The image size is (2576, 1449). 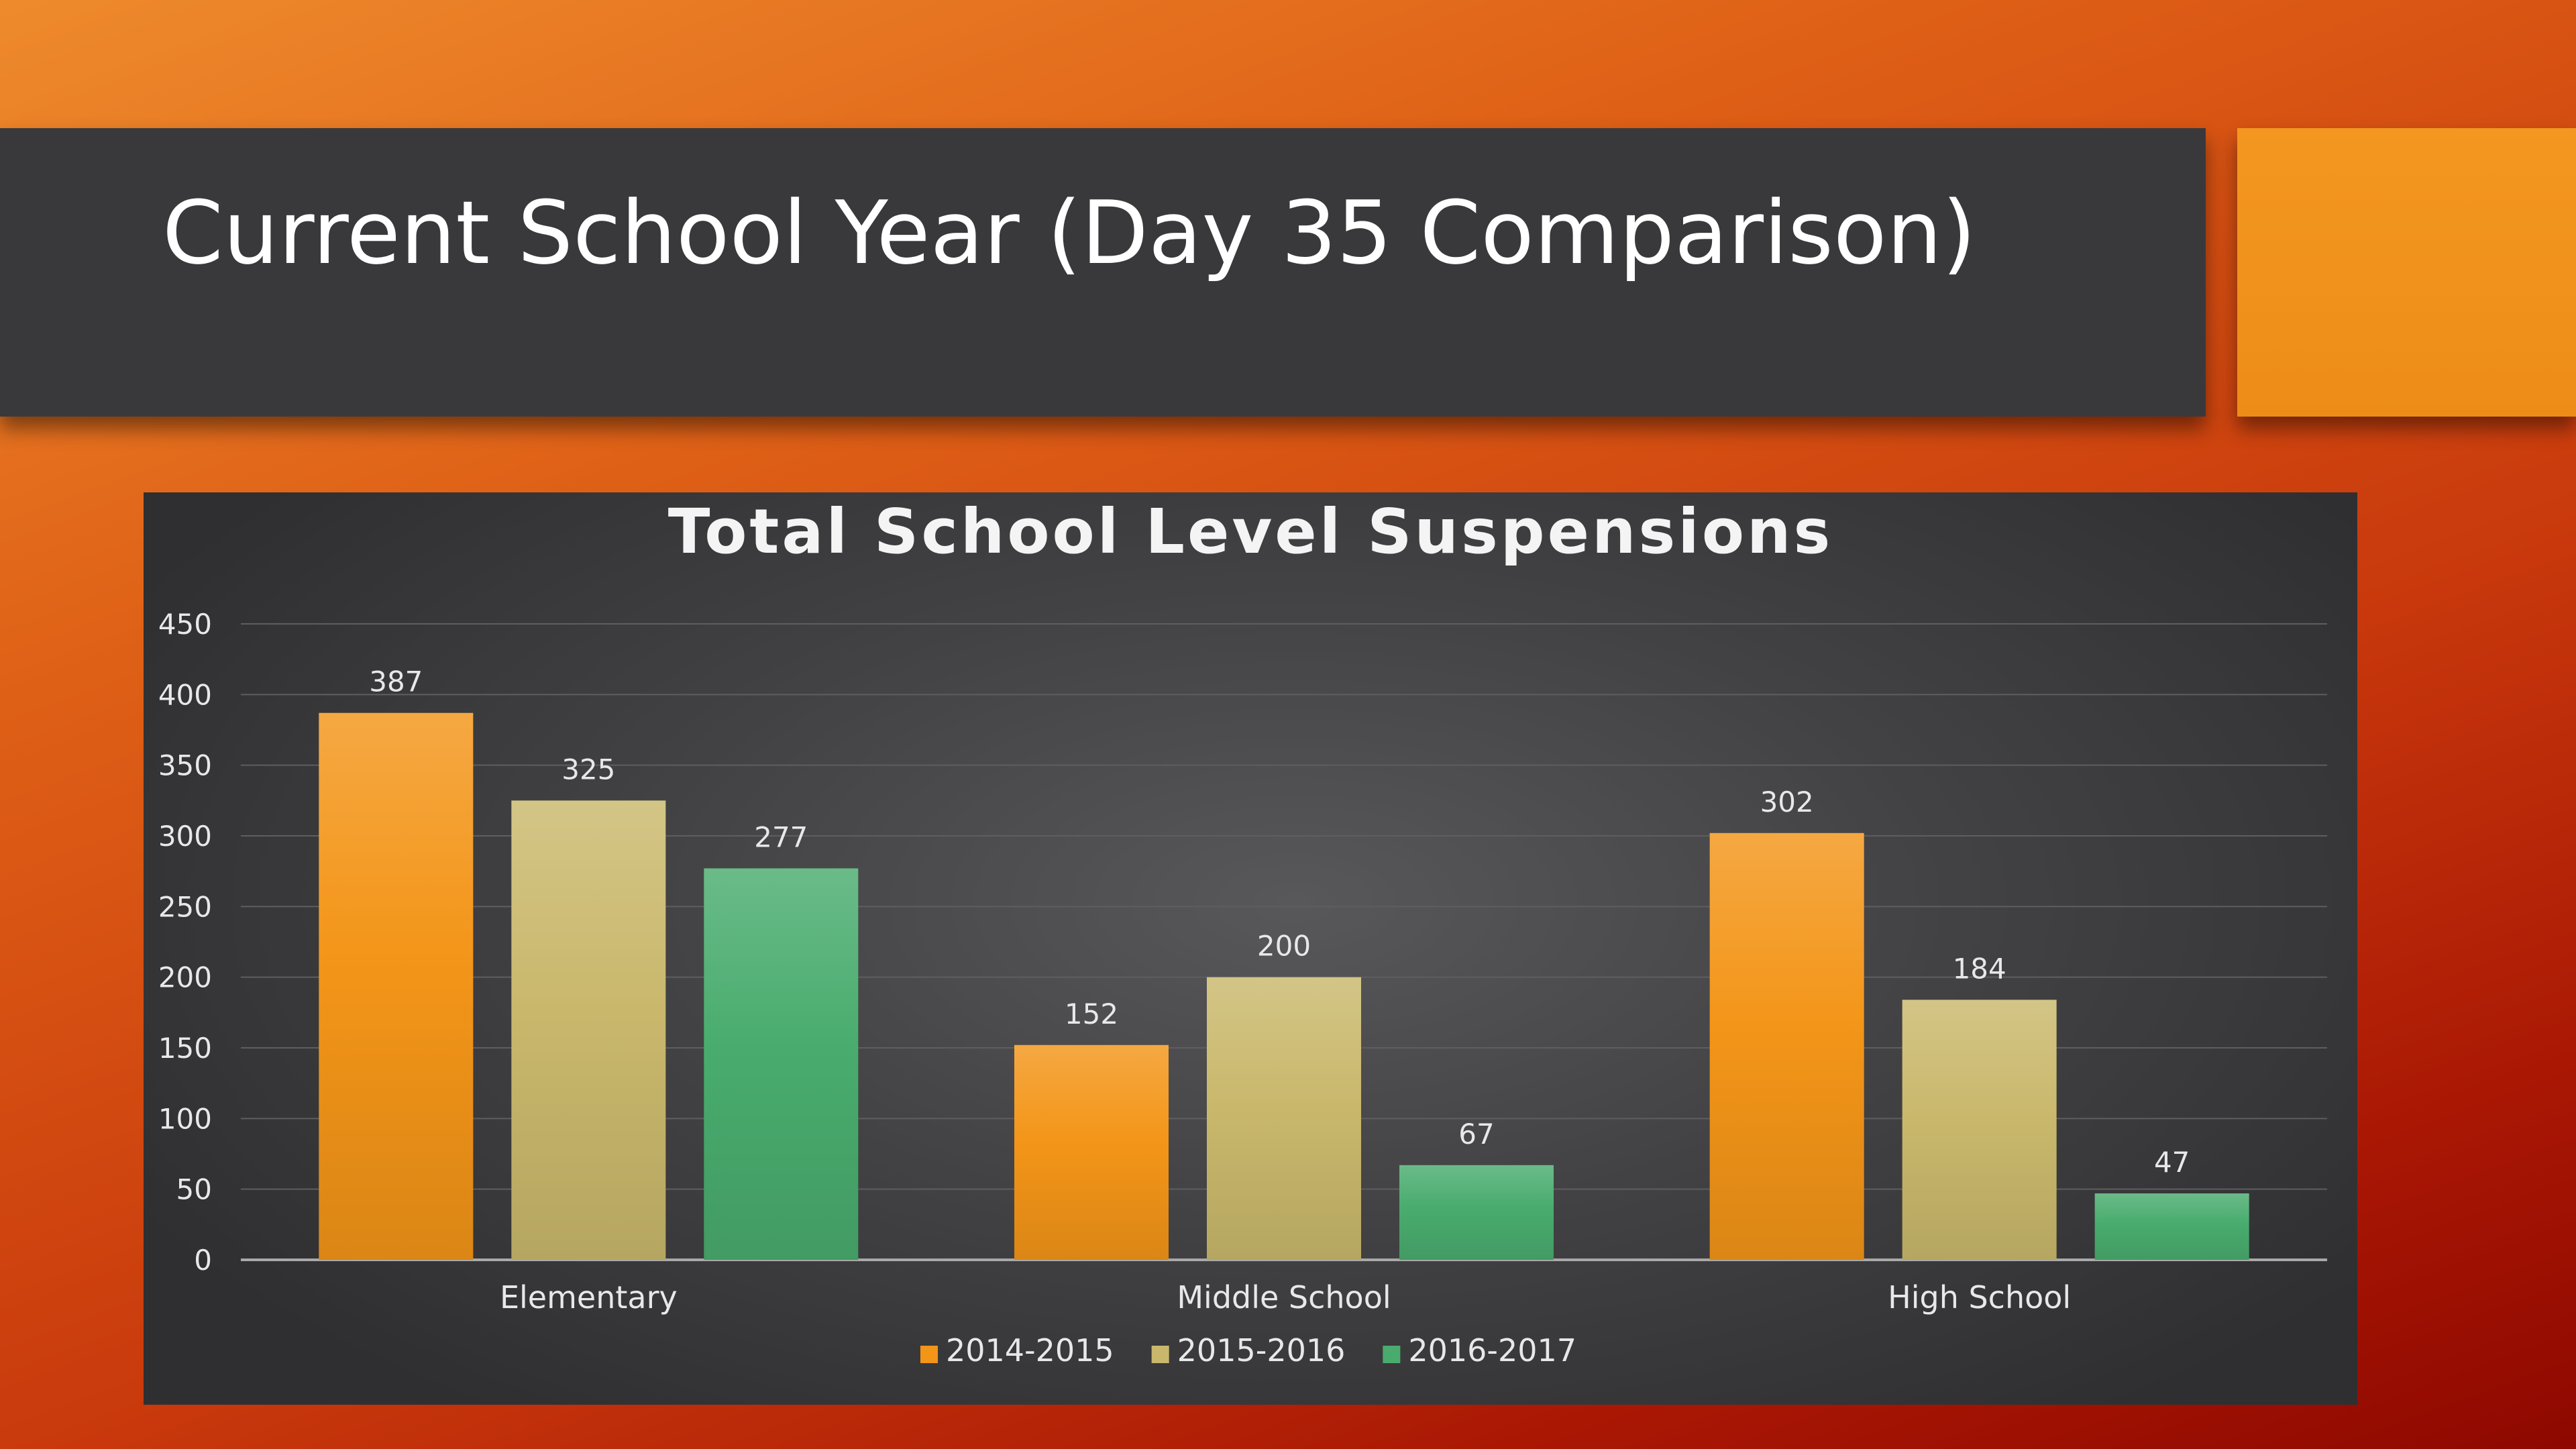 What do you see at coordinates (1979, 1130) in the screenshot?
I see `bar-2015-2016-high-school` at bounding box center [1979, 1130].